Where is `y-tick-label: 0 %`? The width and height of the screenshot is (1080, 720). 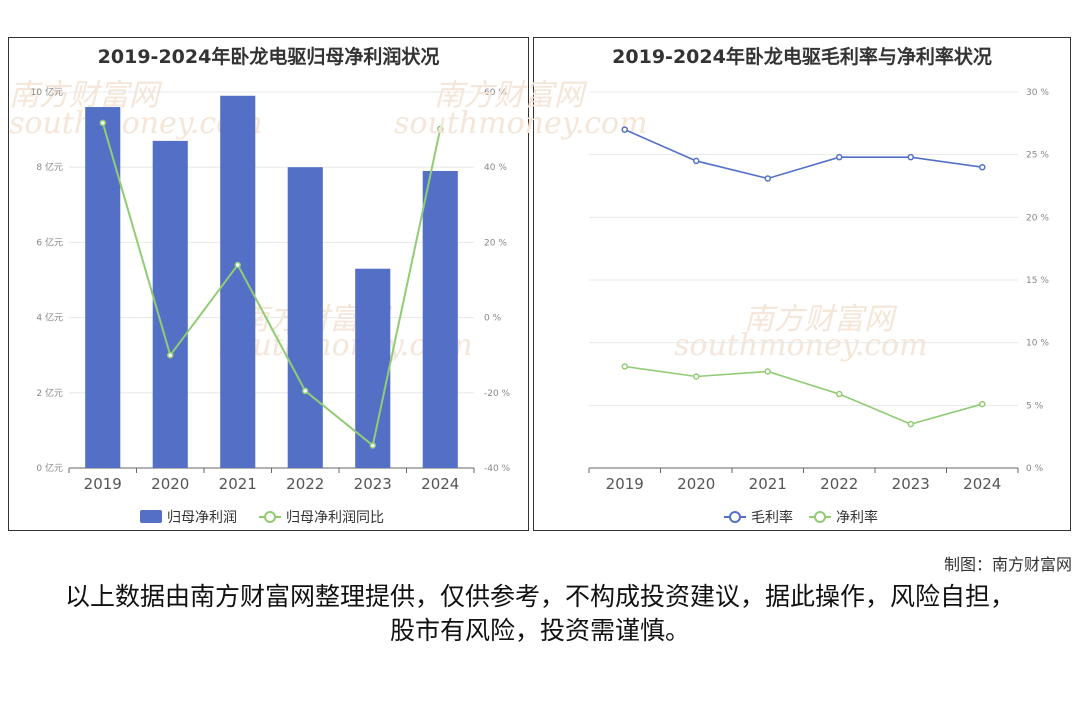 y-tick-label: 0 % is located at coordinates (1035, 469).